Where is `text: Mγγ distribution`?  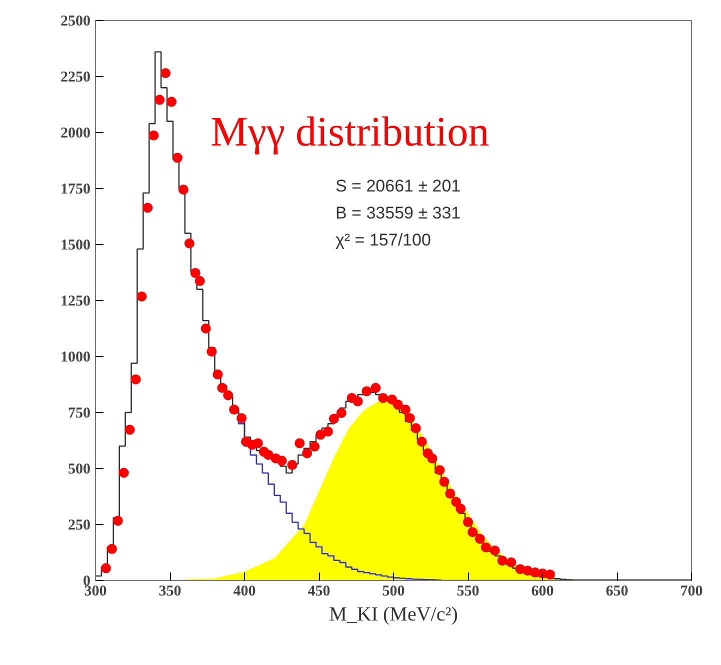
text: Mγγ distribution is located at coordinates (350, 133).